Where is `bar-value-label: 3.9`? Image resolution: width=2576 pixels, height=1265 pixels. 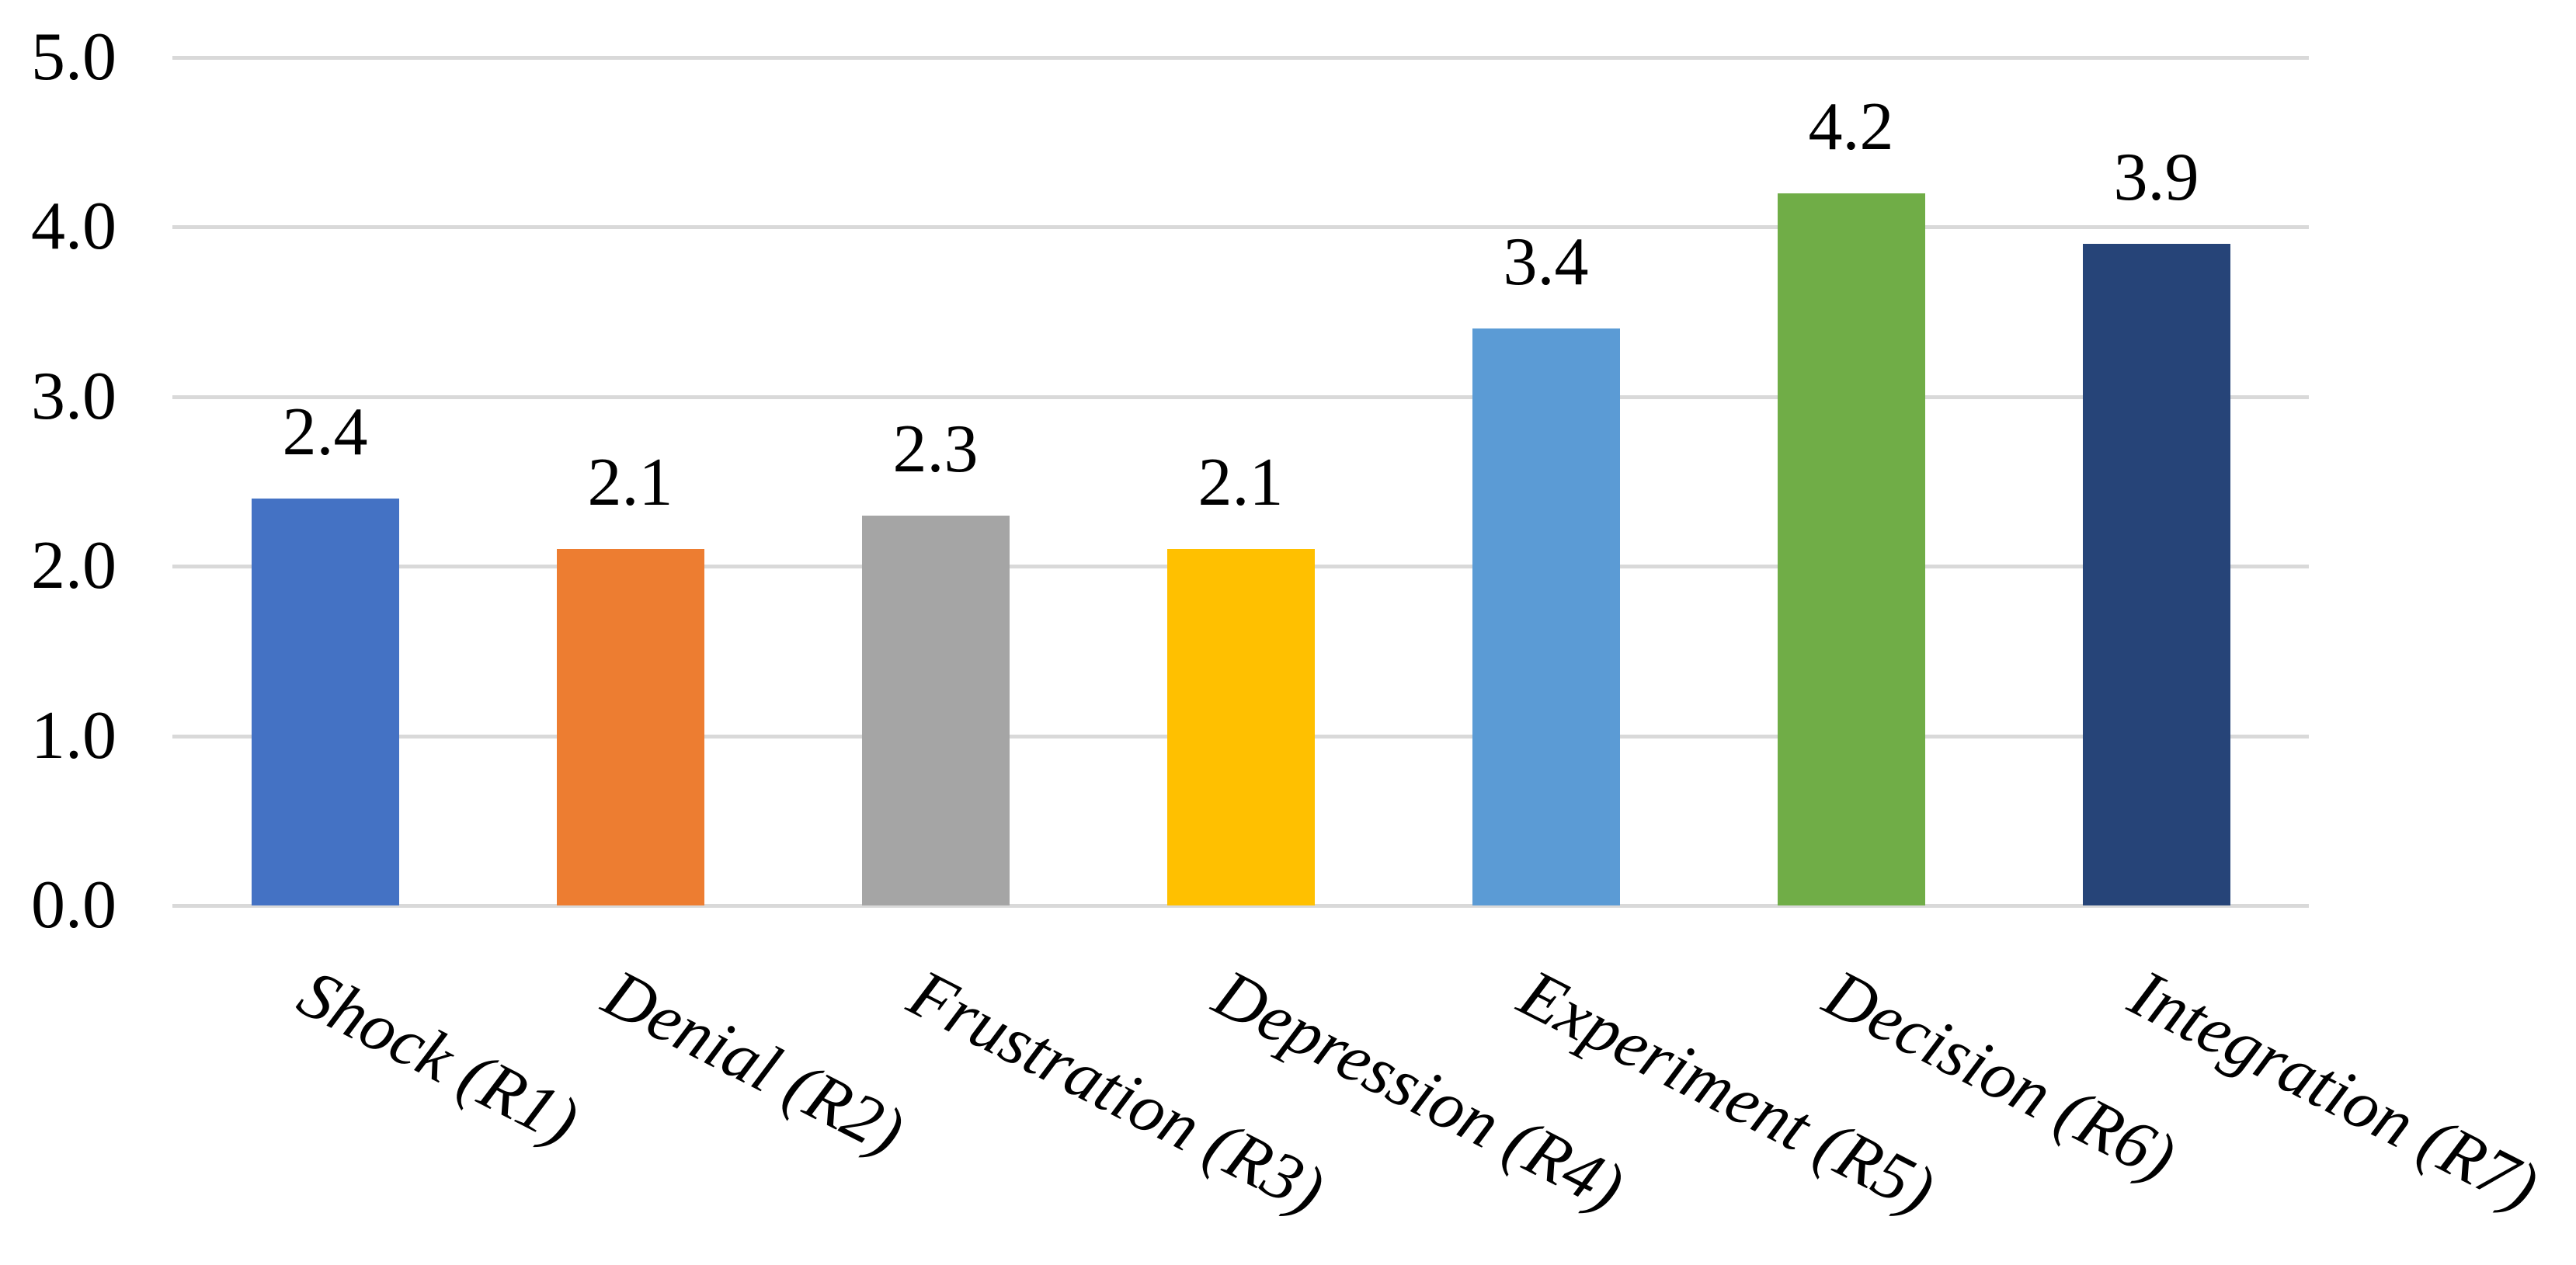 bar-value-label: 3.9 is located at coordinates (2156, 178).